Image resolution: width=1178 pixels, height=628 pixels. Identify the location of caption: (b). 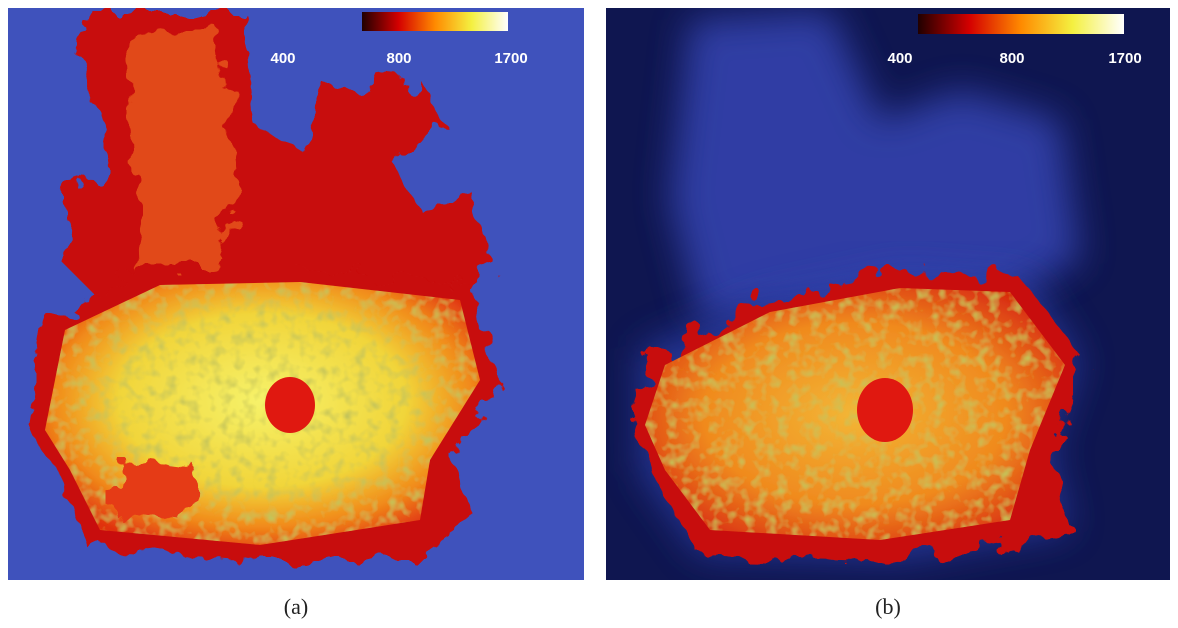
(888, 606).